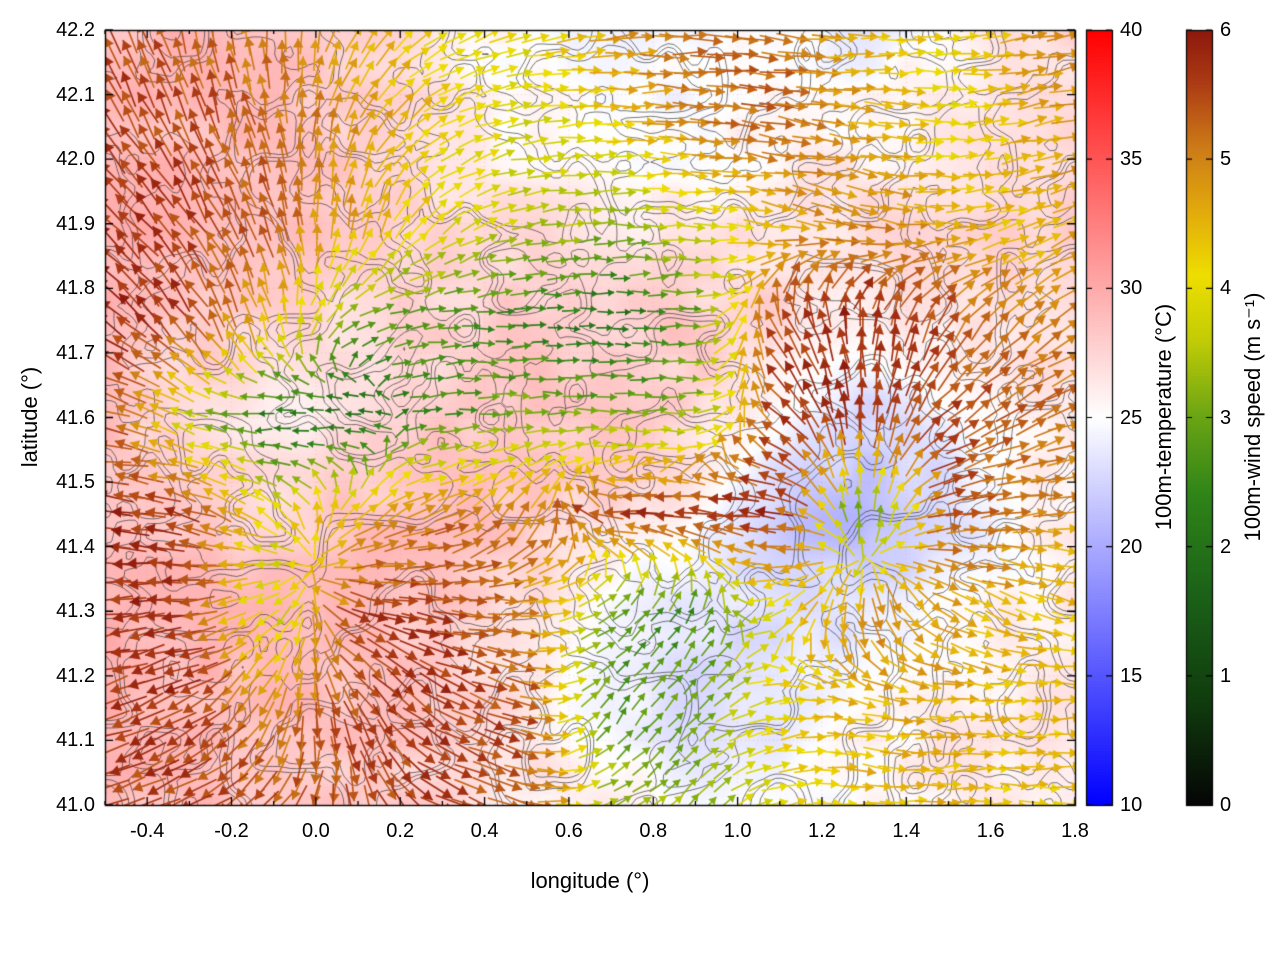  I want to click on wind-speed-colorbar-tick-label: 2, so click(1226, 546).